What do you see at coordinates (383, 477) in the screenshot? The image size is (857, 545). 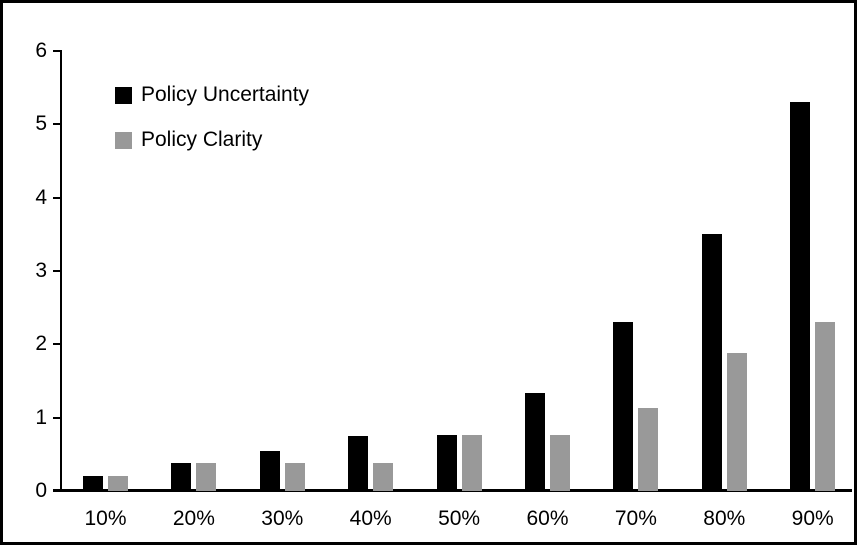 I see `bar-policy-clarity-40%` at bounding box center [383, 477].